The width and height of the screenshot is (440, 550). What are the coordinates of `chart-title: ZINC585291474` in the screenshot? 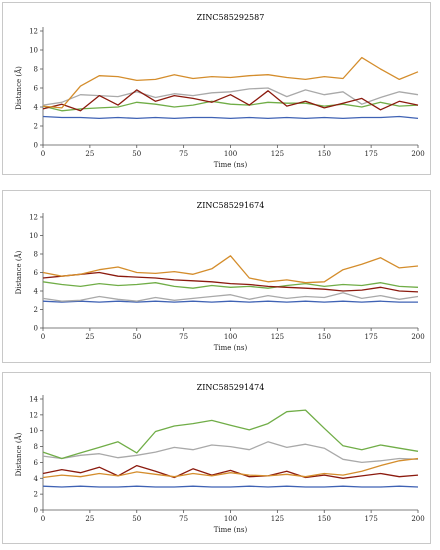 It's located at (231, 387).